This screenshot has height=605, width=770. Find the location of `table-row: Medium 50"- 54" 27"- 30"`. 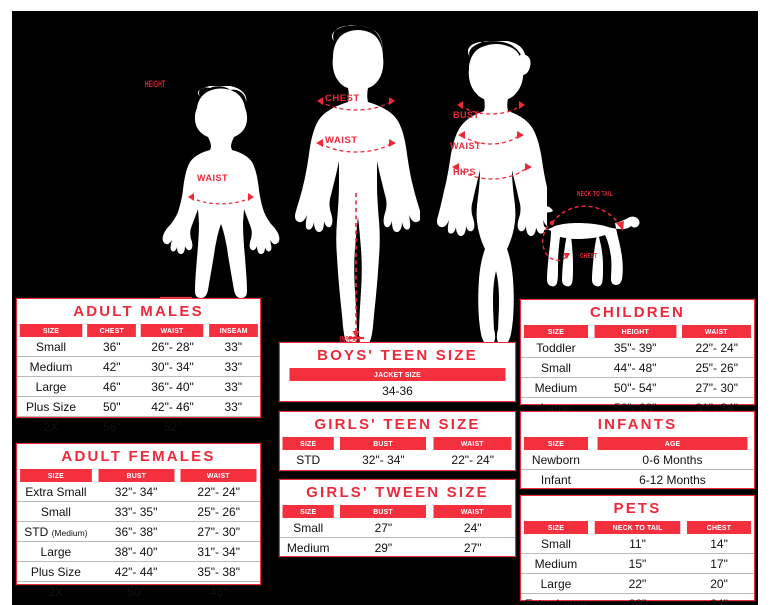

table-row: Medium 50"- 54" 27"- 30" is located at coordinates (637, 387).